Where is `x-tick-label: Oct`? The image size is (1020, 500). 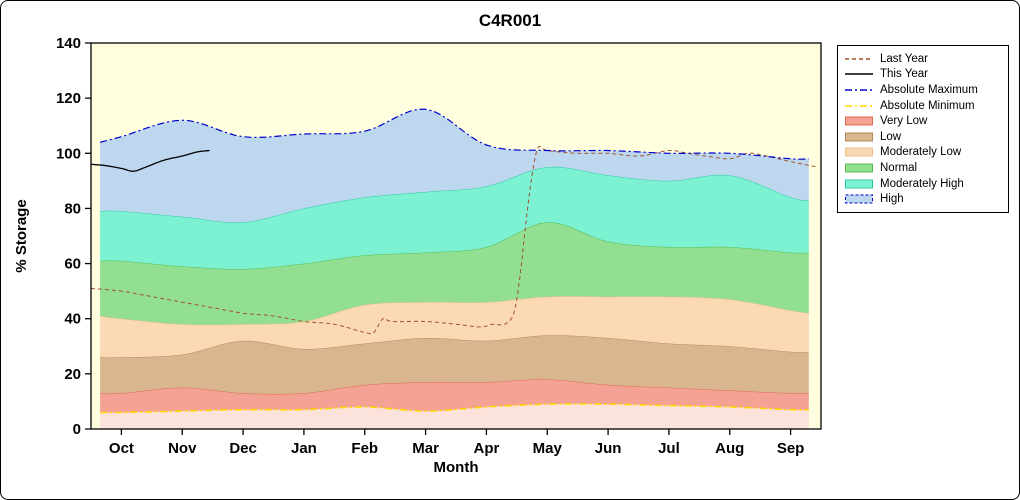
x-tick-label: Oct is located at coordinates (121, 448).